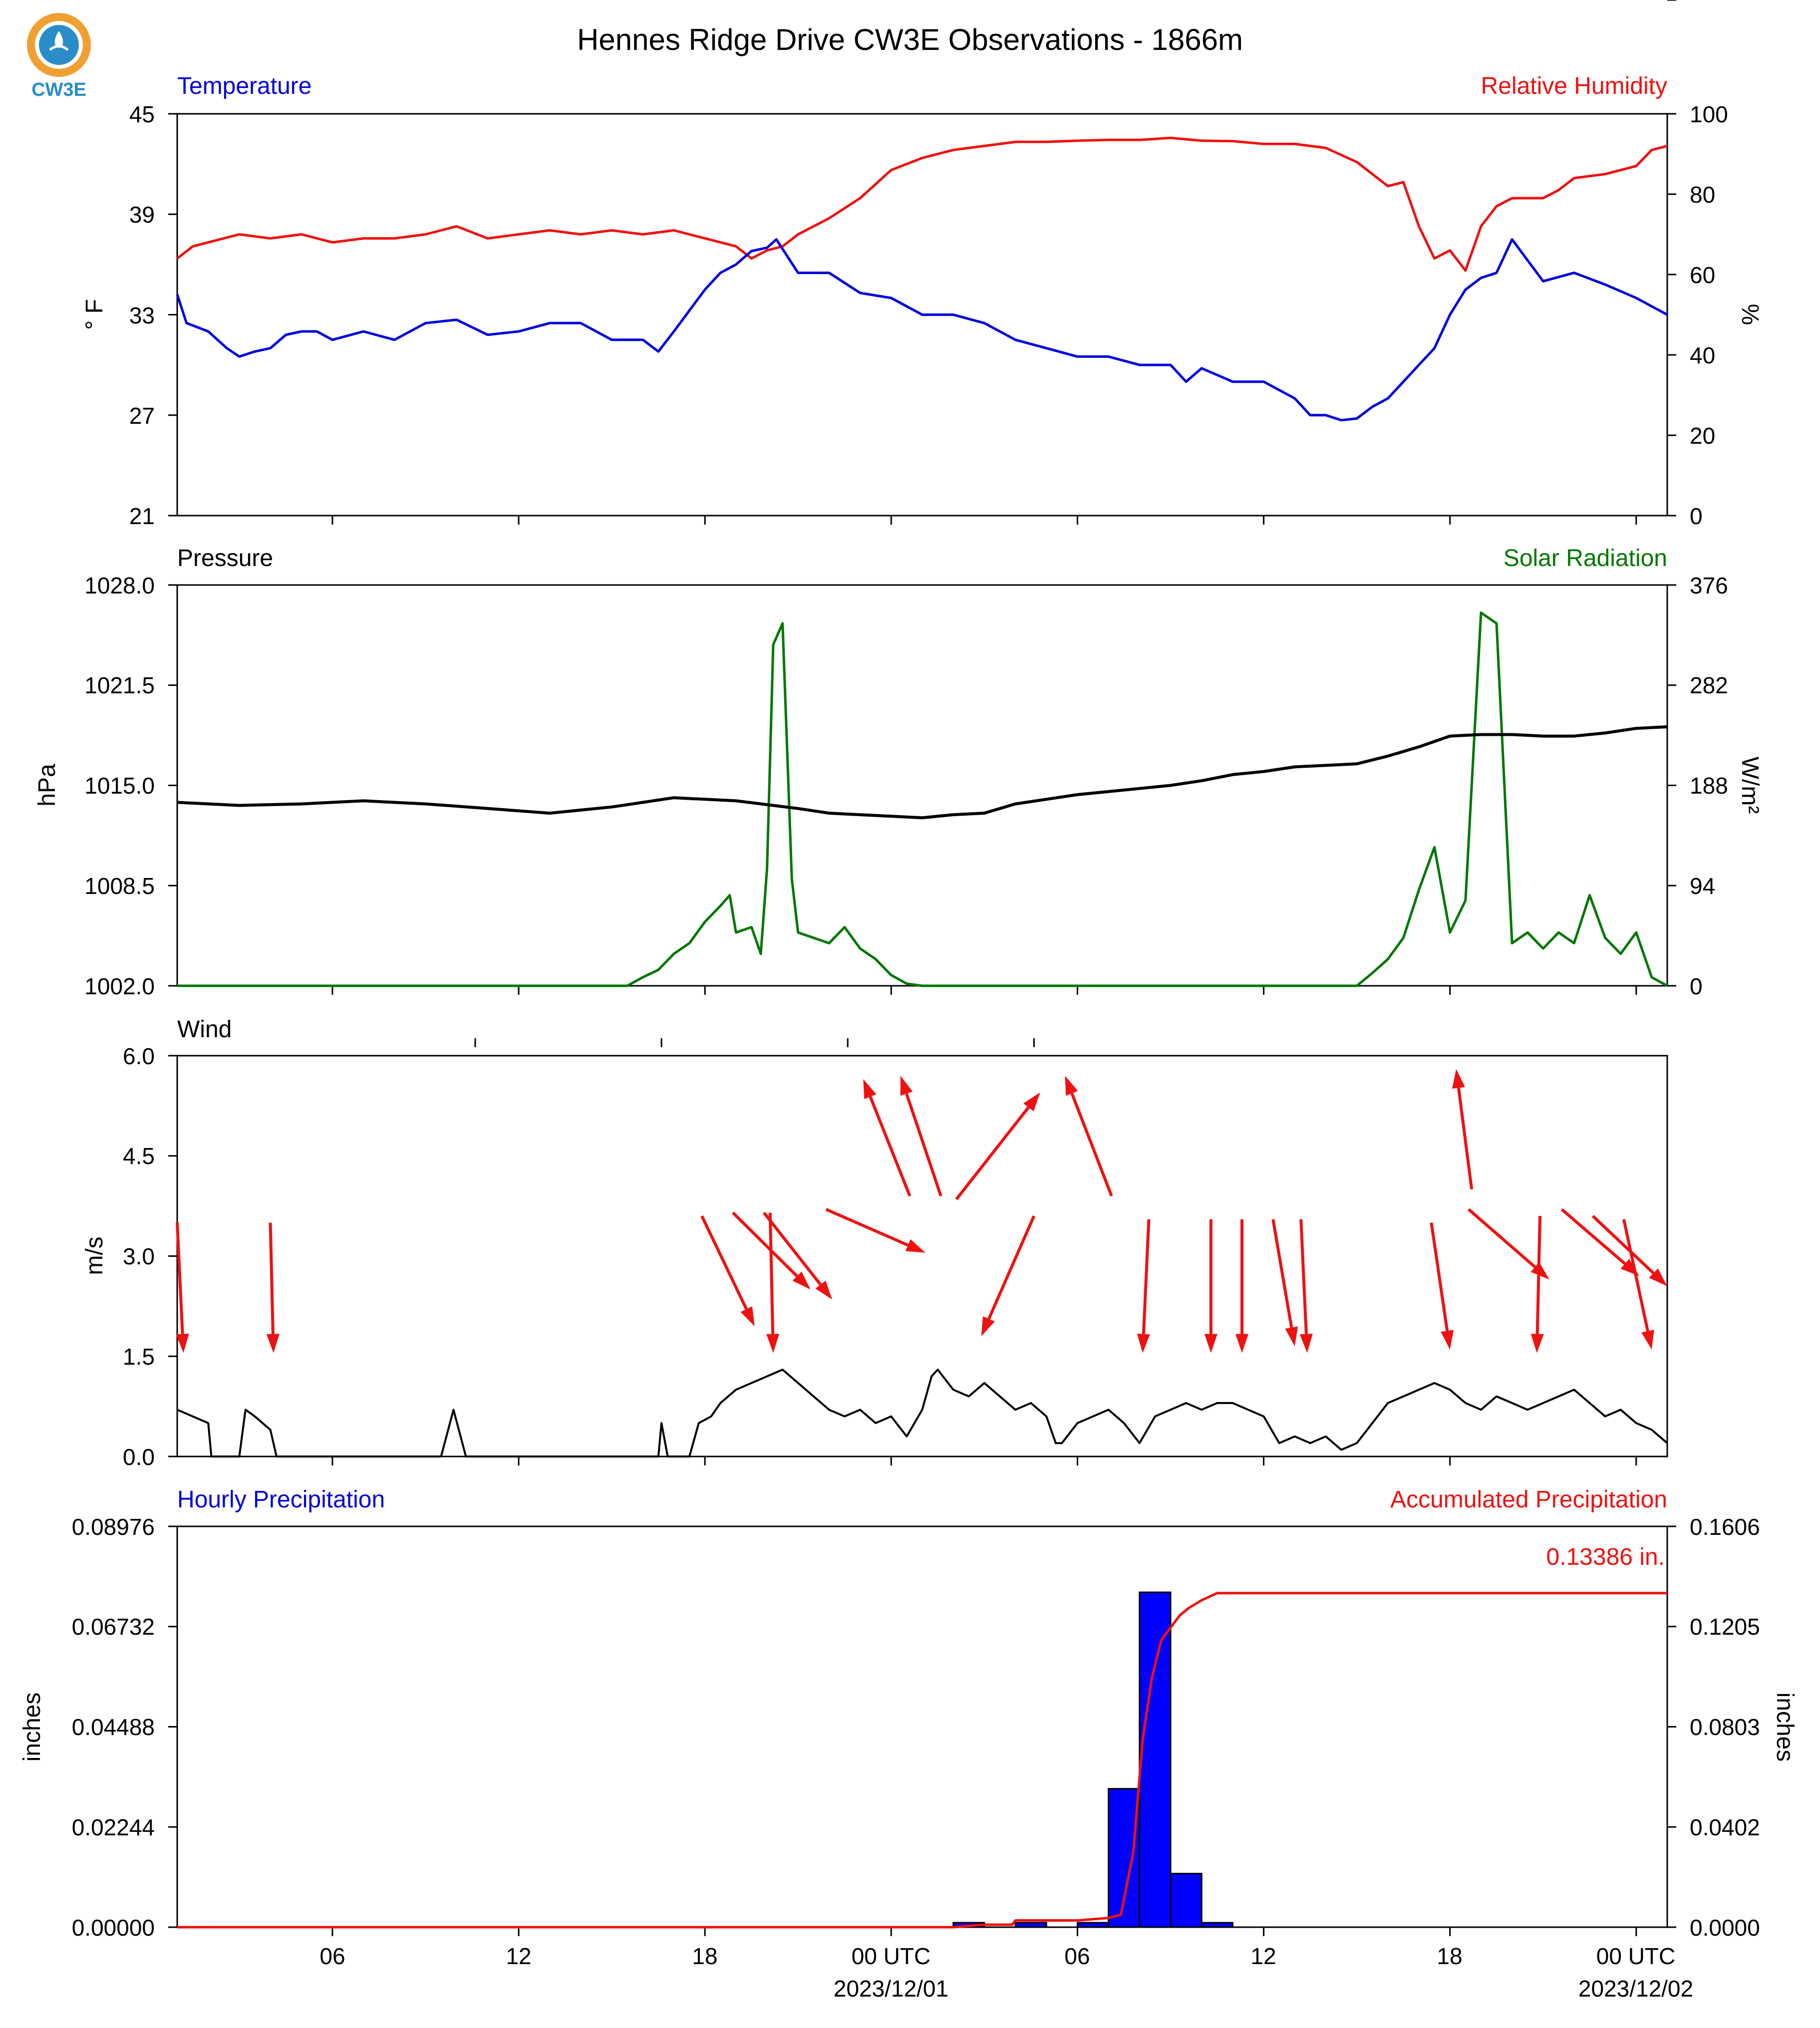  Describe the element at coordinates (32, 1727) in the screenshot. I see `precip-y-unit-left: inches` at that location.